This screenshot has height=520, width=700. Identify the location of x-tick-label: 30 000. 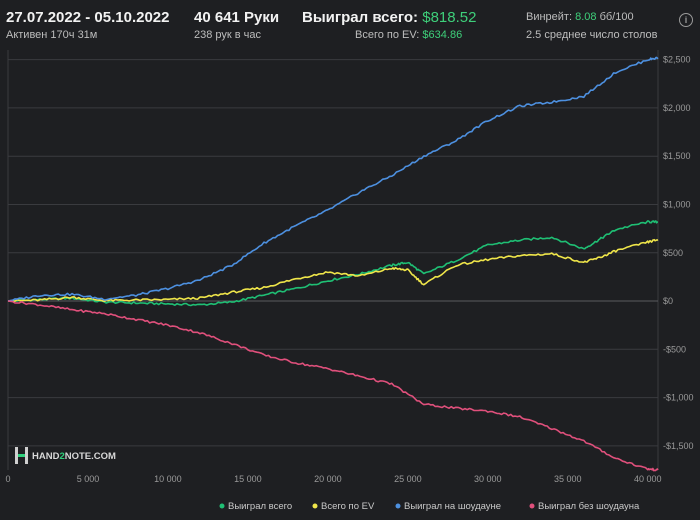
(488, 479).